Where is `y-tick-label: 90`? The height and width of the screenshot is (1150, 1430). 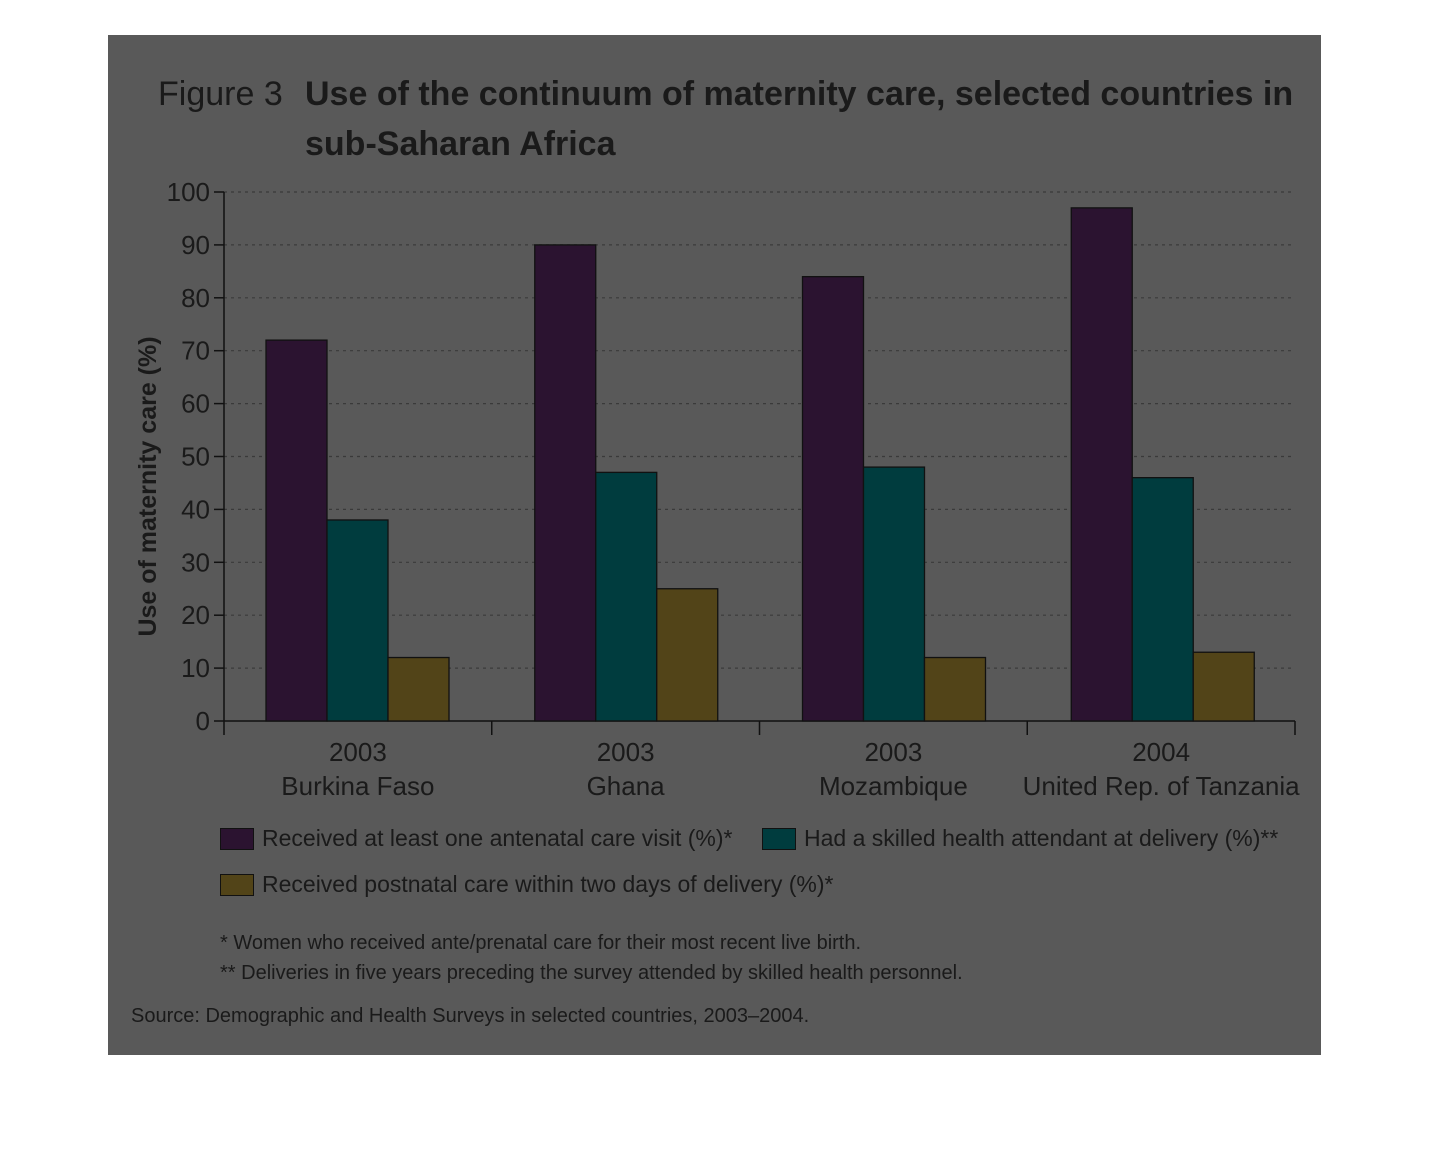
y-tick-label: 90 is located at coordinates (195, 245).